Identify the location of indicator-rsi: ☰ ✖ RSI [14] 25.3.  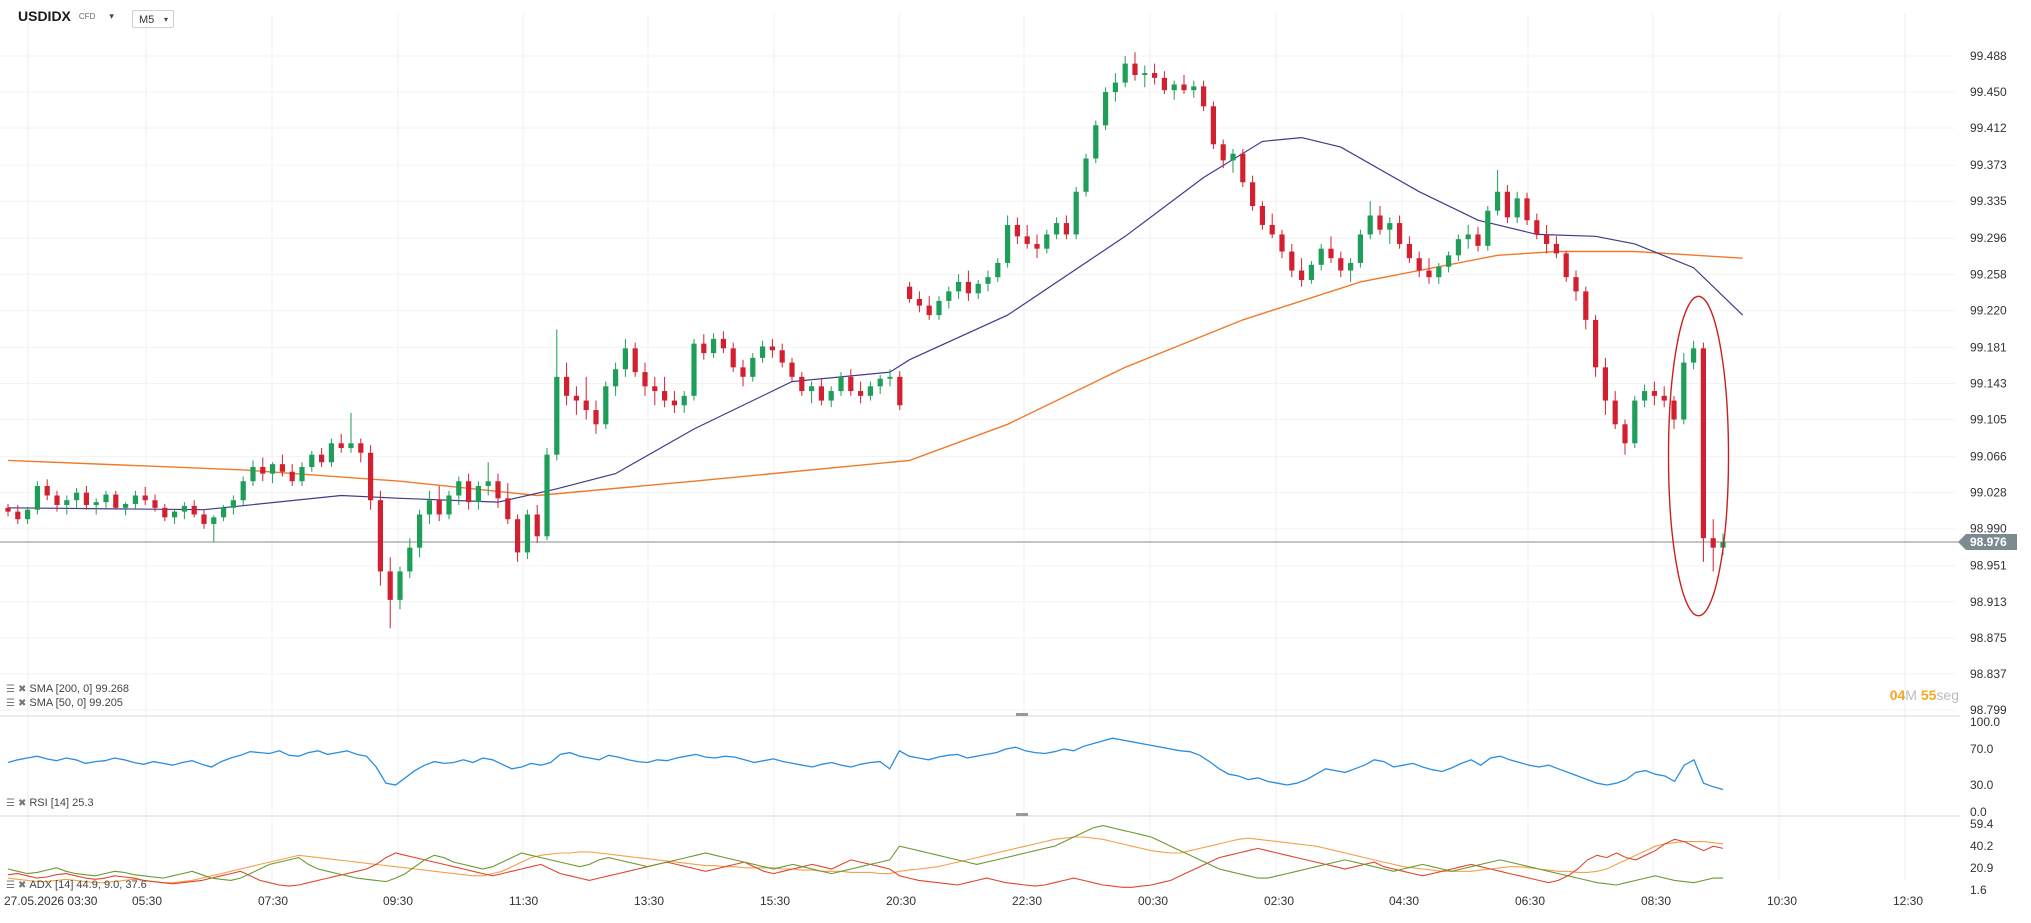
(50, 803).